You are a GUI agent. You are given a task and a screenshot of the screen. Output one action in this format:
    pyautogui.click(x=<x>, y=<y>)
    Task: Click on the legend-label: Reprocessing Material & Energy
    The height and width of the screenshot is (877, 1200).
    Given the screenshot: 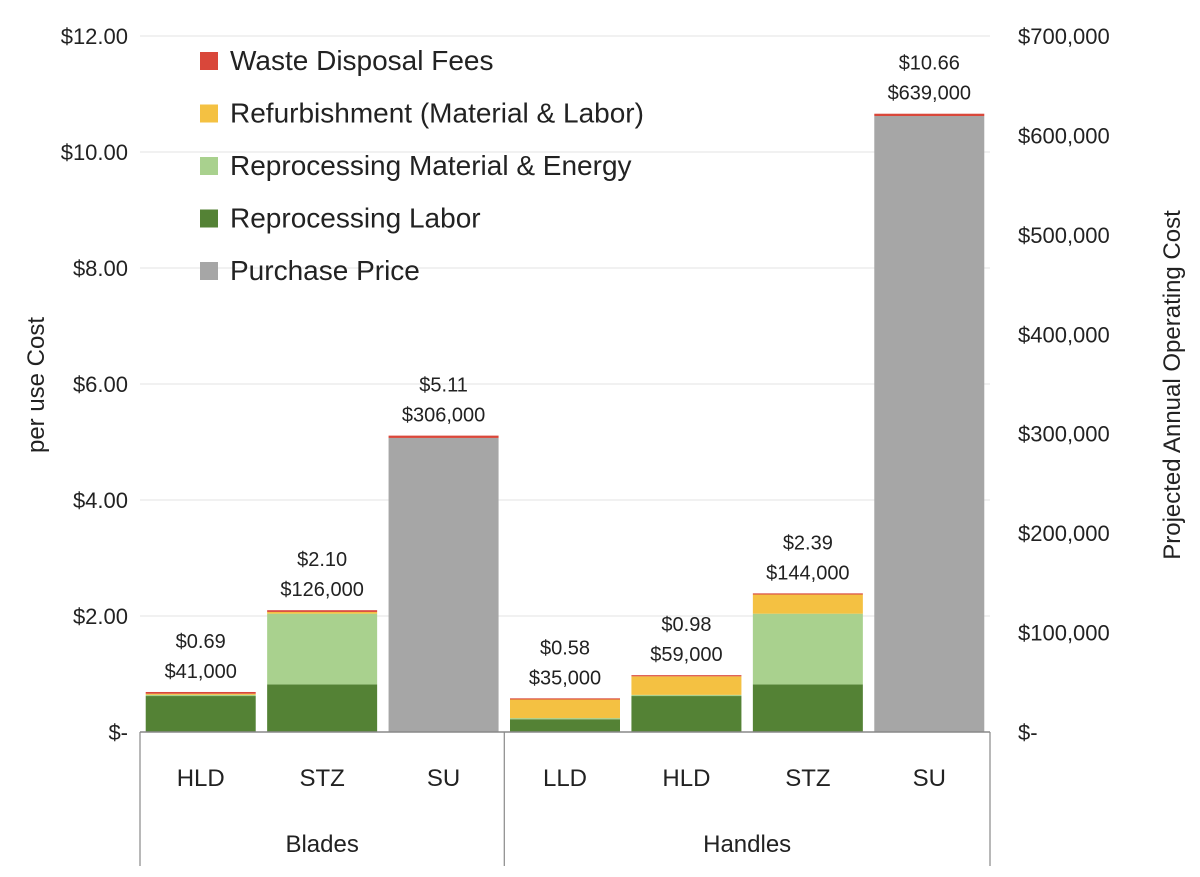 What is the action you would take?
    pyautogui.click(x=431, y=165)
    